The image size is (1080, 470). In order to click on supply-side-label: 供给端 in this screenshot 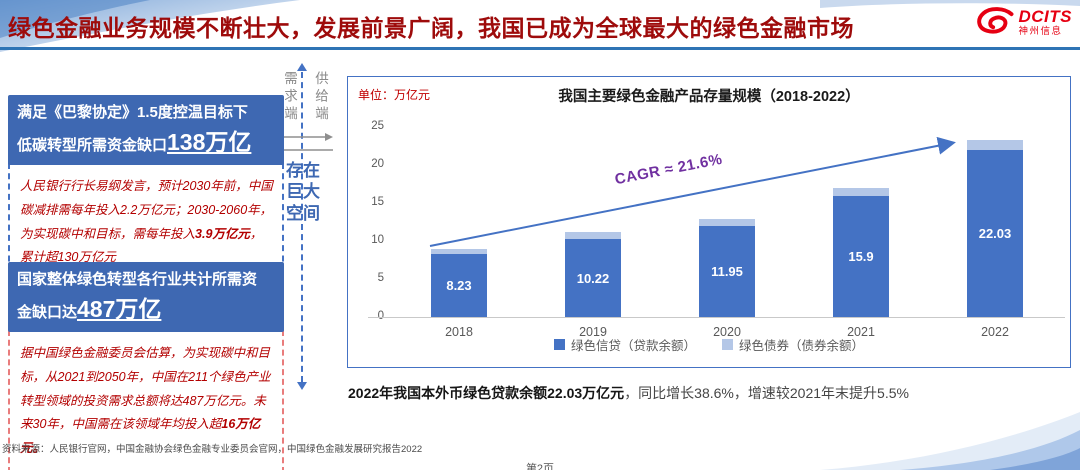, I will do `click(320, 97)`.